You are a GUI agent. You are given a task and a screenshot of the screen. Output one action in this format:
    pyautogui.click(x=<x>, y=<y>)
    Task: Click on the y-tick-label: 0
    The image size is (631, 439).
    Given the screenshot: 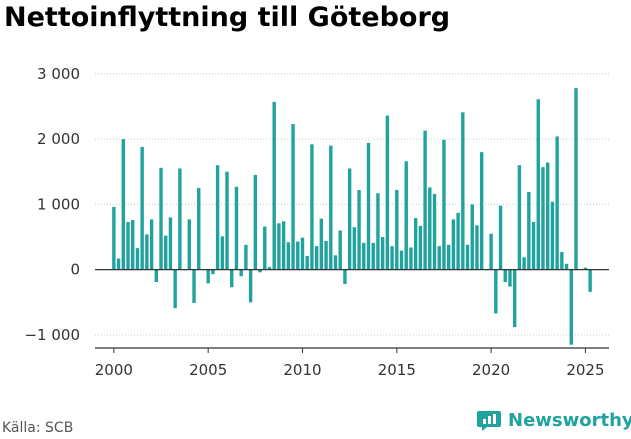 What is the action you would take?
    pyautogui.click(x=75, y=270)
    